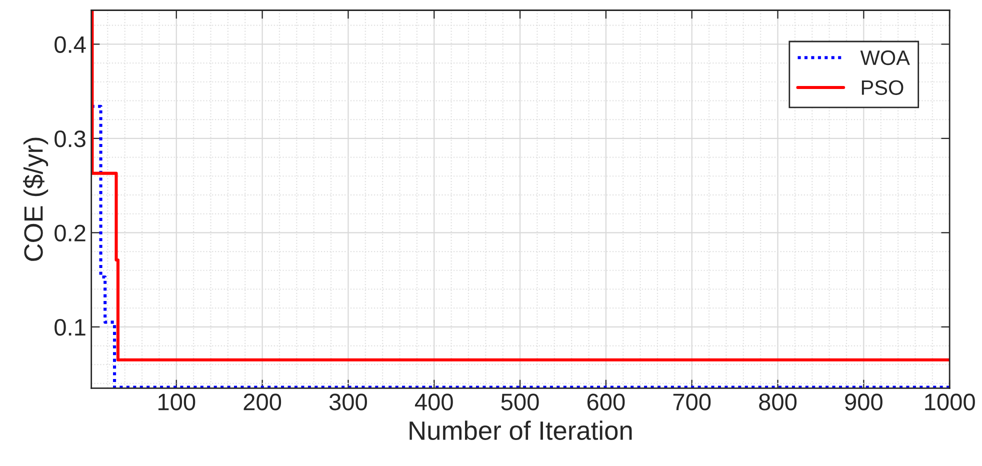 The width and height of the screenshot is (982, 466). What do you see at coordinates (950, 402) in the screenshot?
I see `x-tick-label: 1000` at bounding box center [950, 402].